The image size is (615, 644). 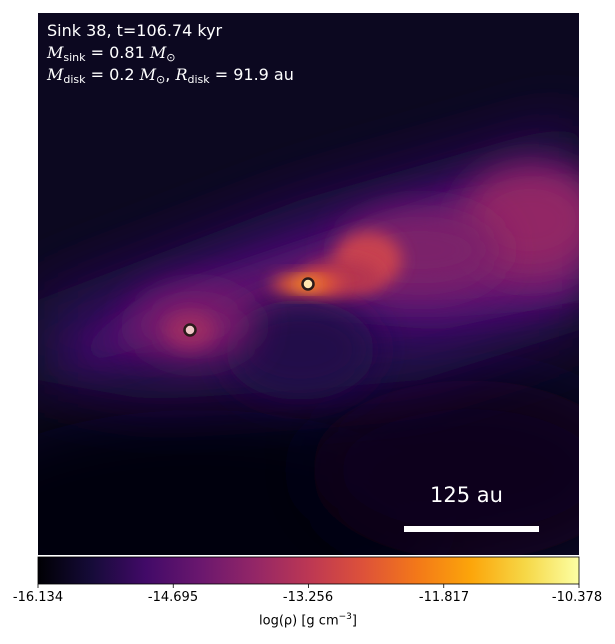 I want to click on disk-props-label: Mdisk = 0.2 M⊙, Rdisk = 91.9 au, so click(x=170, y=75).